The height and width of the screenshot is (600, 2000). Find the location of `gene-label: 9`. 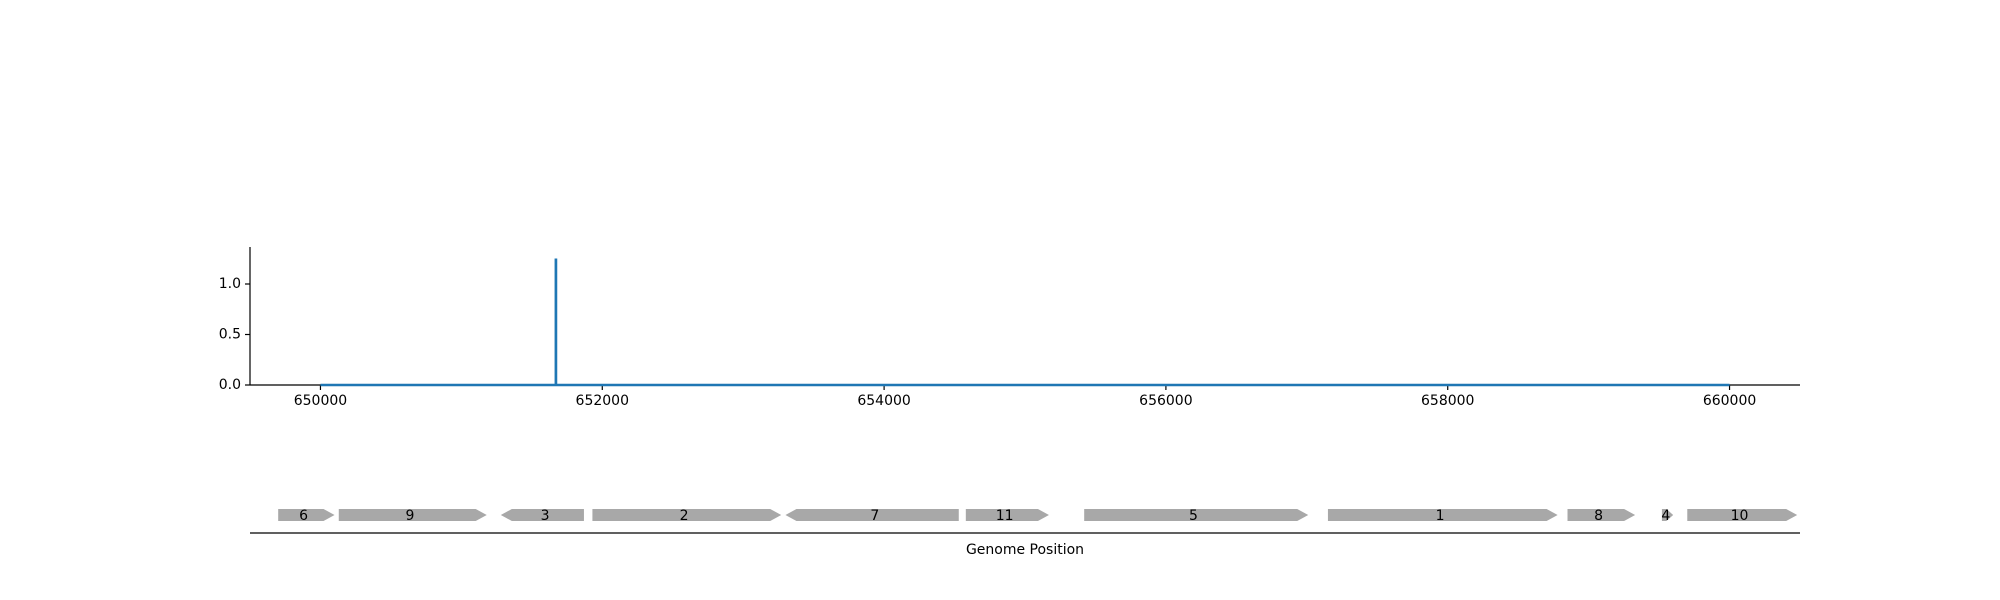

gene-label: 9 is located at coordinates (410, 516).